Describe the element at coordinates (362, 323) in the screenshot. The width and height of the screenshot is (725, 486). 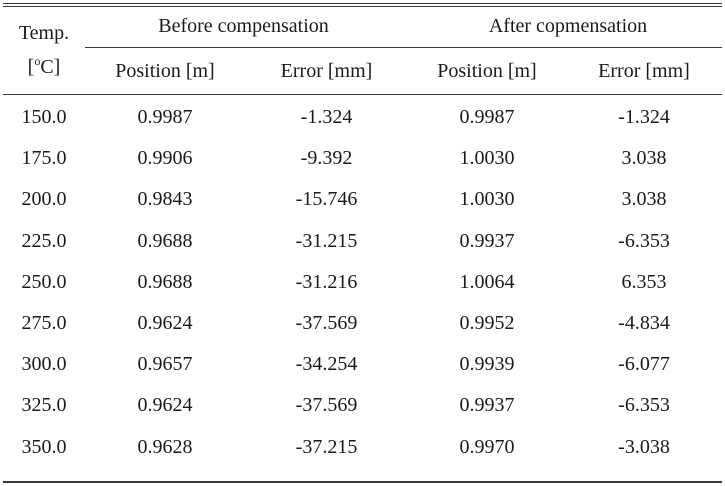
I see `table-row: 275.0 0.9624 -37.569 0.9952 -4.834` at that location.